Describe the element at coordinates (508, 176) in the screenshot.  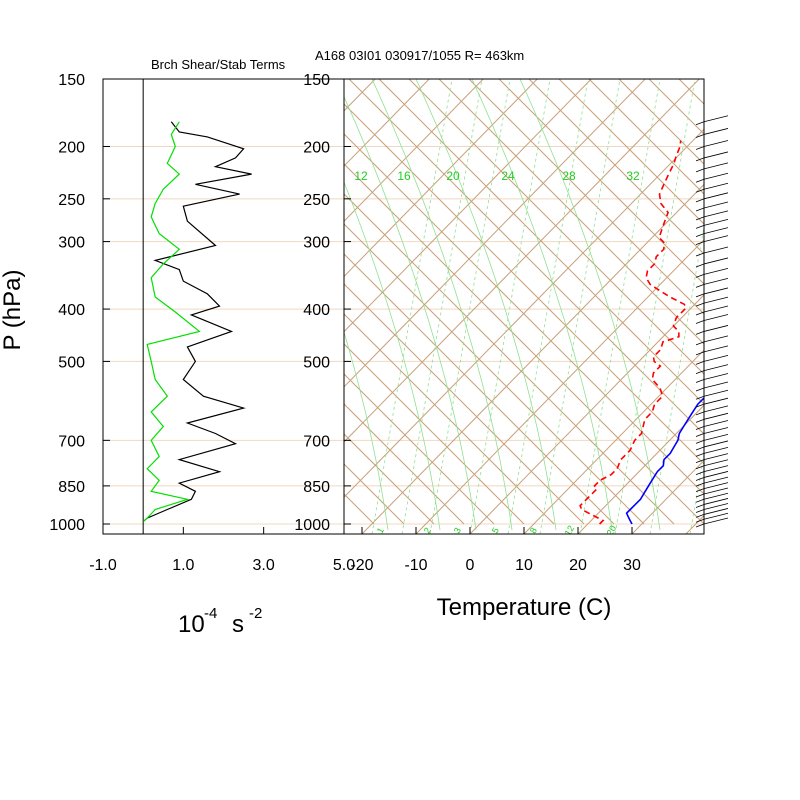
I see `mixing-ratio-label: 24` at that location.